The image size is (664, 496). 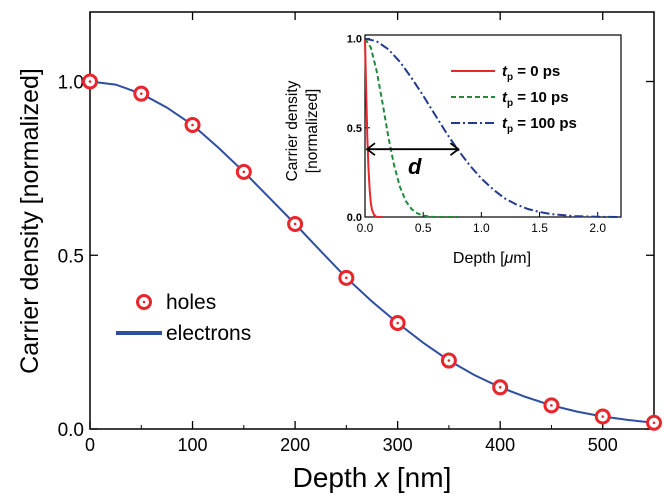 What do you see at coordinates (373, 128) in the screenshot?
I see `inset-series-0-ps` at bounding box center [373, 128].